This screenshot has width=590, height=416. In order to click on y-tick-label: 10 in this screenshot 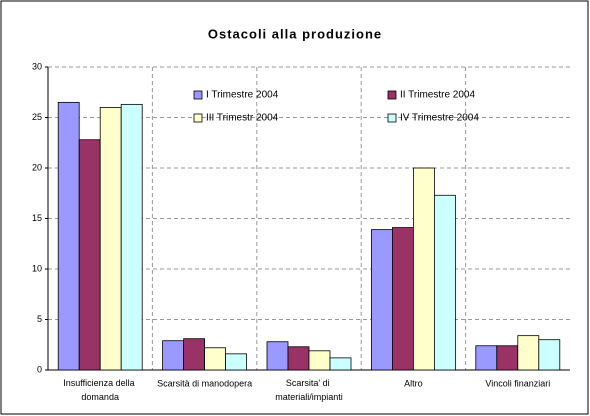, I will do `click(37, 268)`.